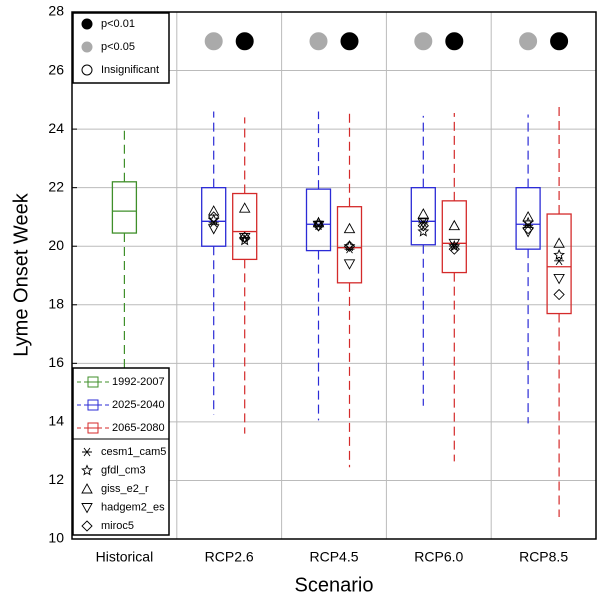 The image size is (600, 600). Describe the element at coordinates (125, 557) in the screenshot. I see `x-tick-label: Historical` at that location.